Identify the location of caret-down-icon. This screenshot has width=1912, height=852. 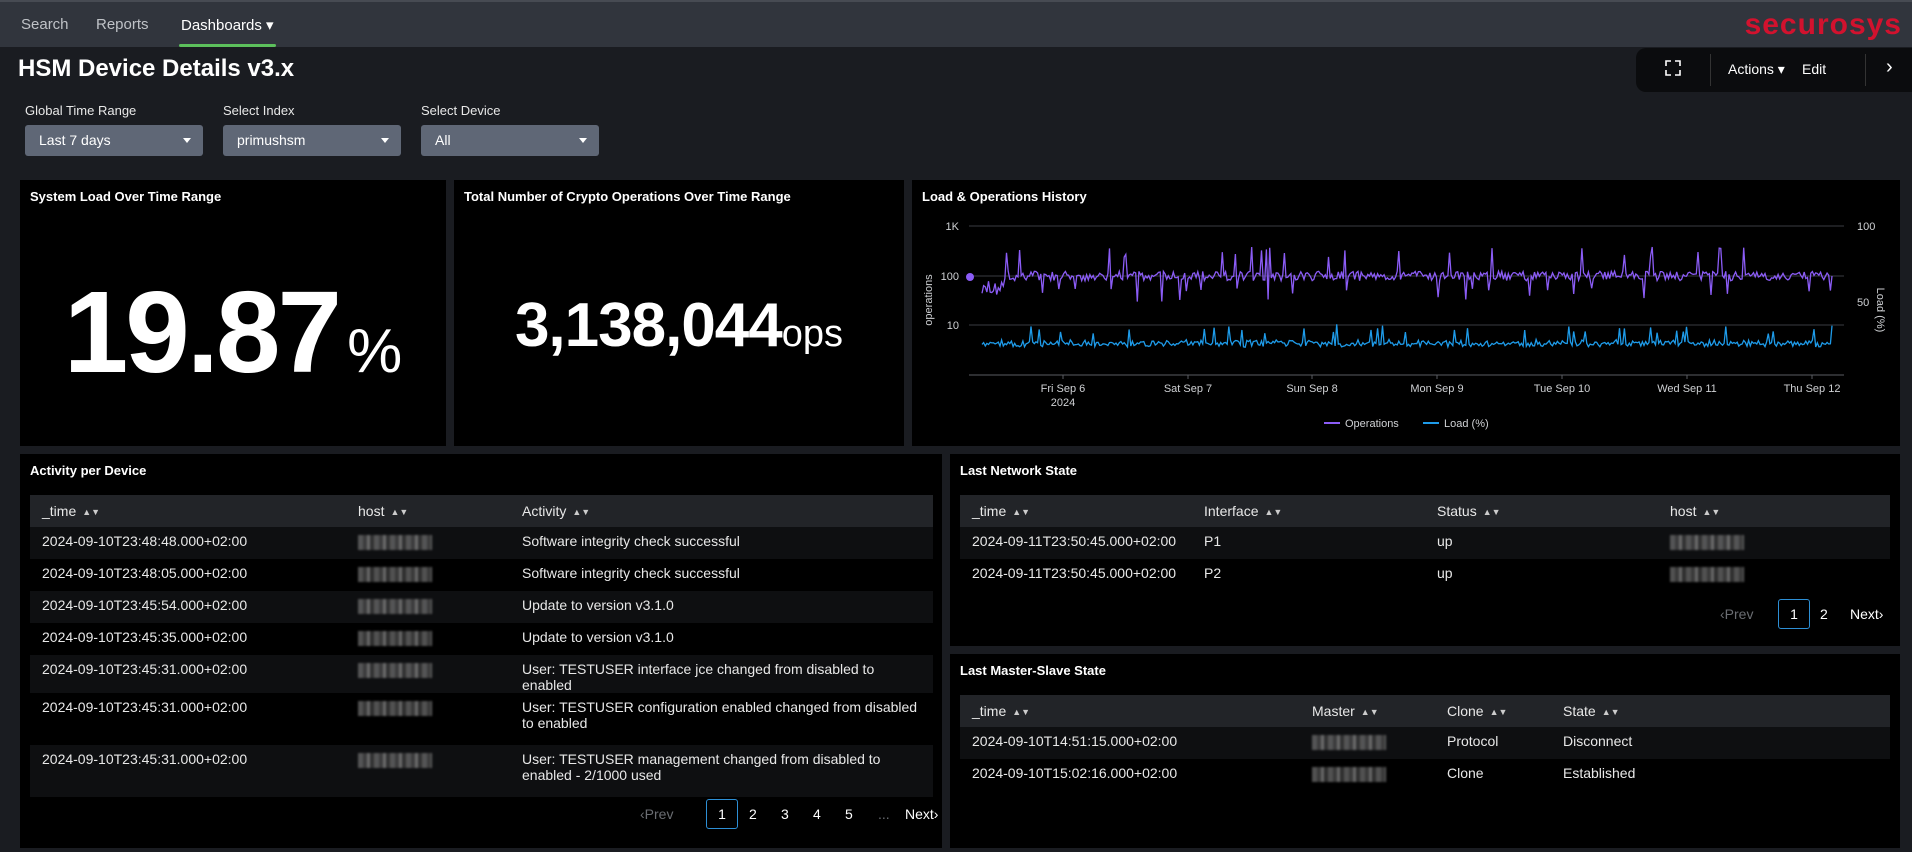
(385, 140).